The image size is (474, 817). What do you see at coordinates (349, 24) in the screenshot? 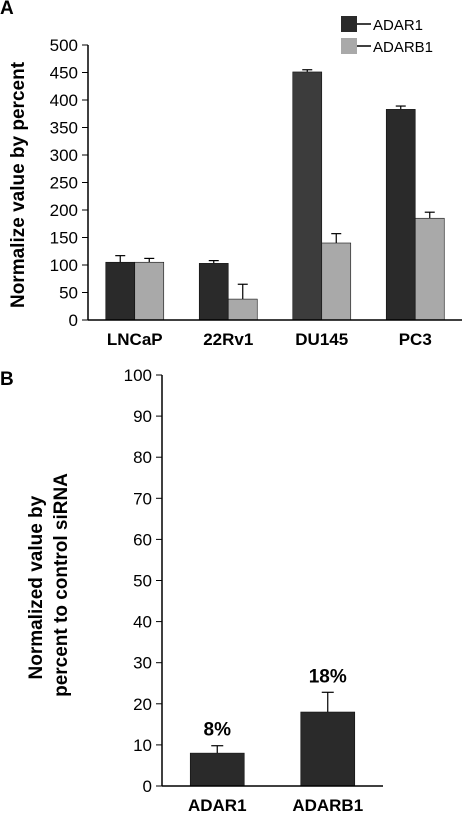
I see `legend-swatch-adar1` at bounding box center [349, 24].